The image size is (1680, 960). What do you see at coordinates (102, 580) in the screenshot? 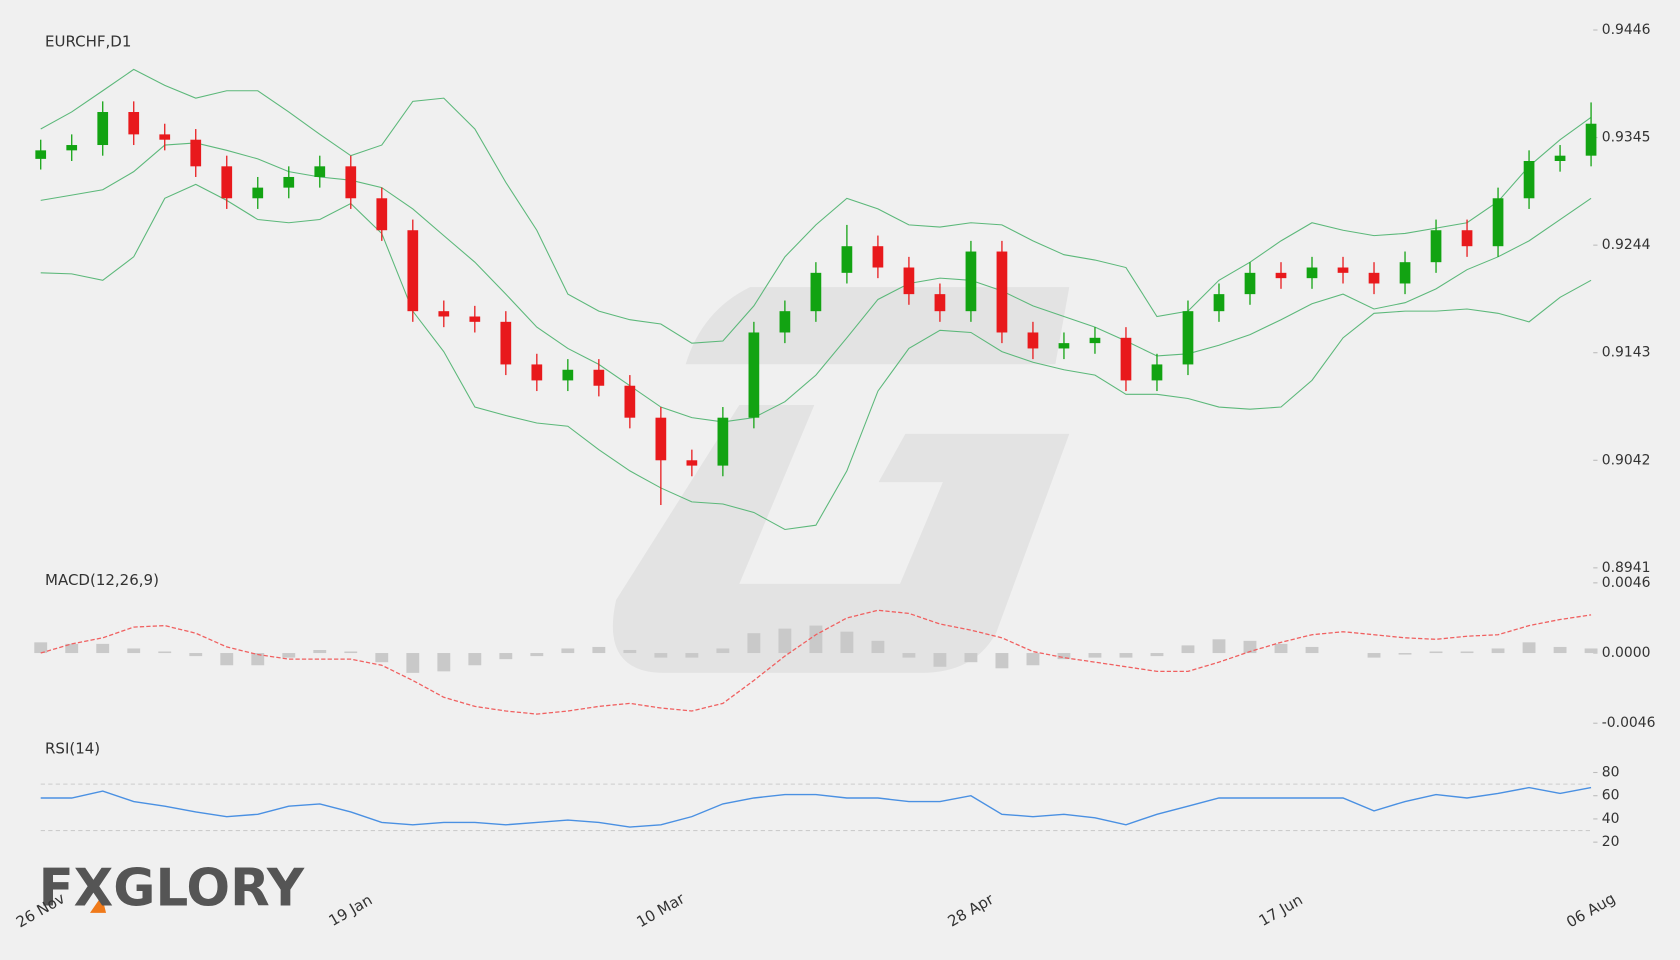
I see `macd-title: MACD(12,26,9)` at bounding box center [102, 580].